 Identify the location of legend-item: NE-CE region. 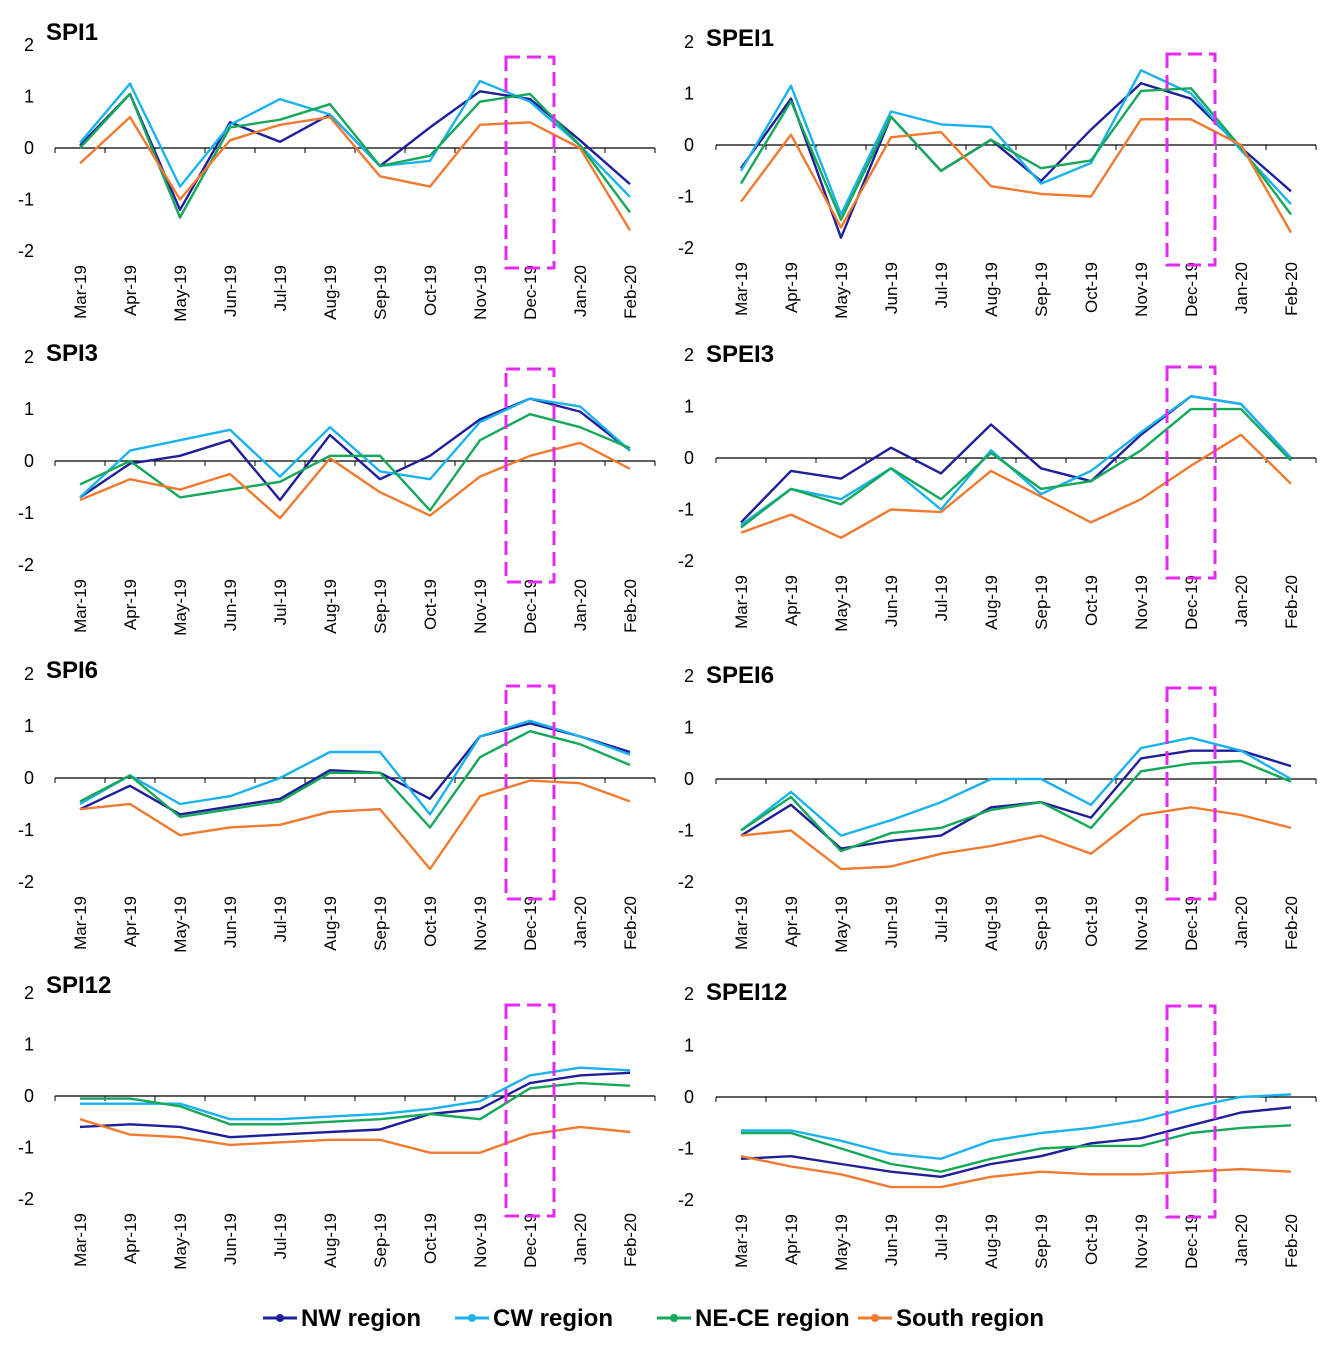
(753, 1318).